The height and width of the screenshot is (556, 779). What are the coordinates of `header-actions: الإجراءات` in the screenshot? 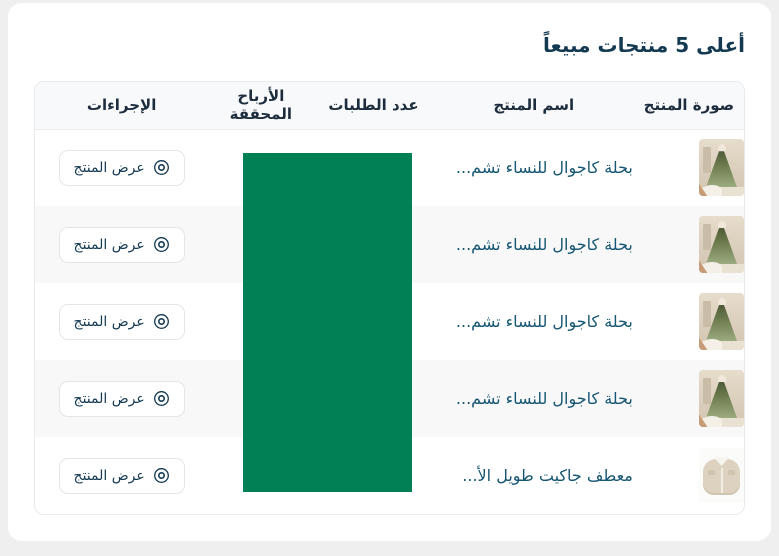 It's located at (122, 106).